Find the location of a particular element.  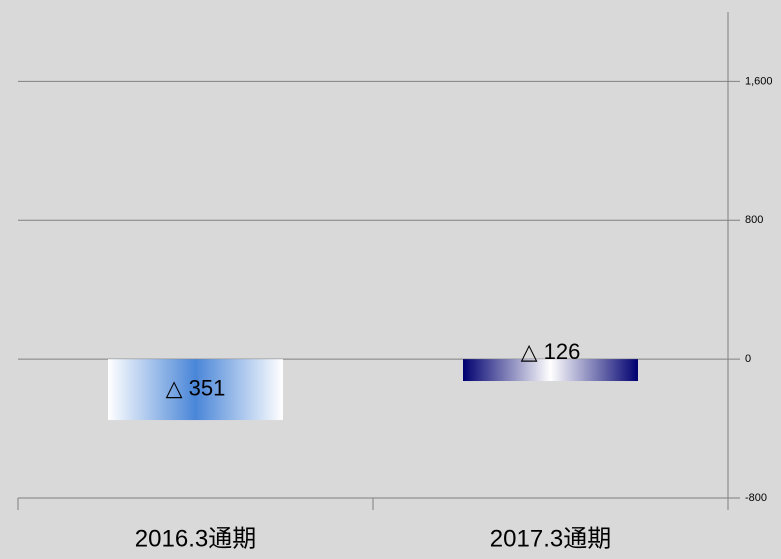

y-tick-label: -800 is located at coordinates (756, 498).